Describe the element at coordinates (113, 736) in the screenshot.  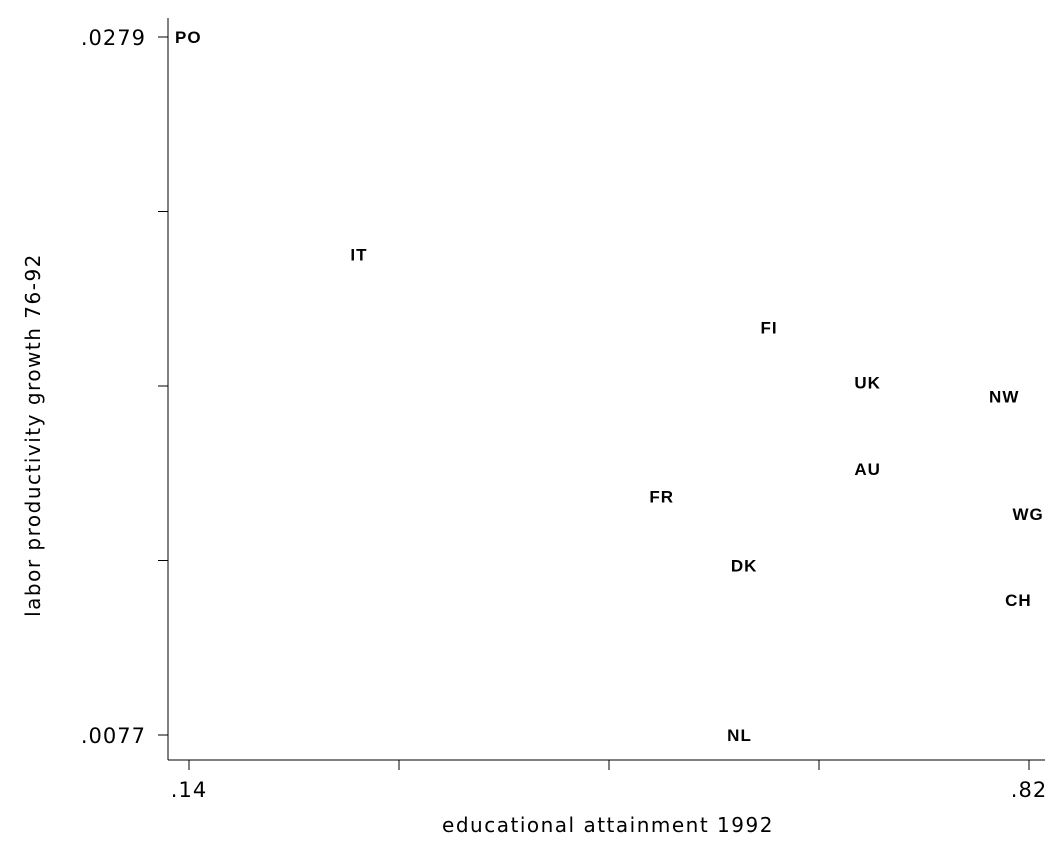
I see `y-tick-label: .0077` at that location.